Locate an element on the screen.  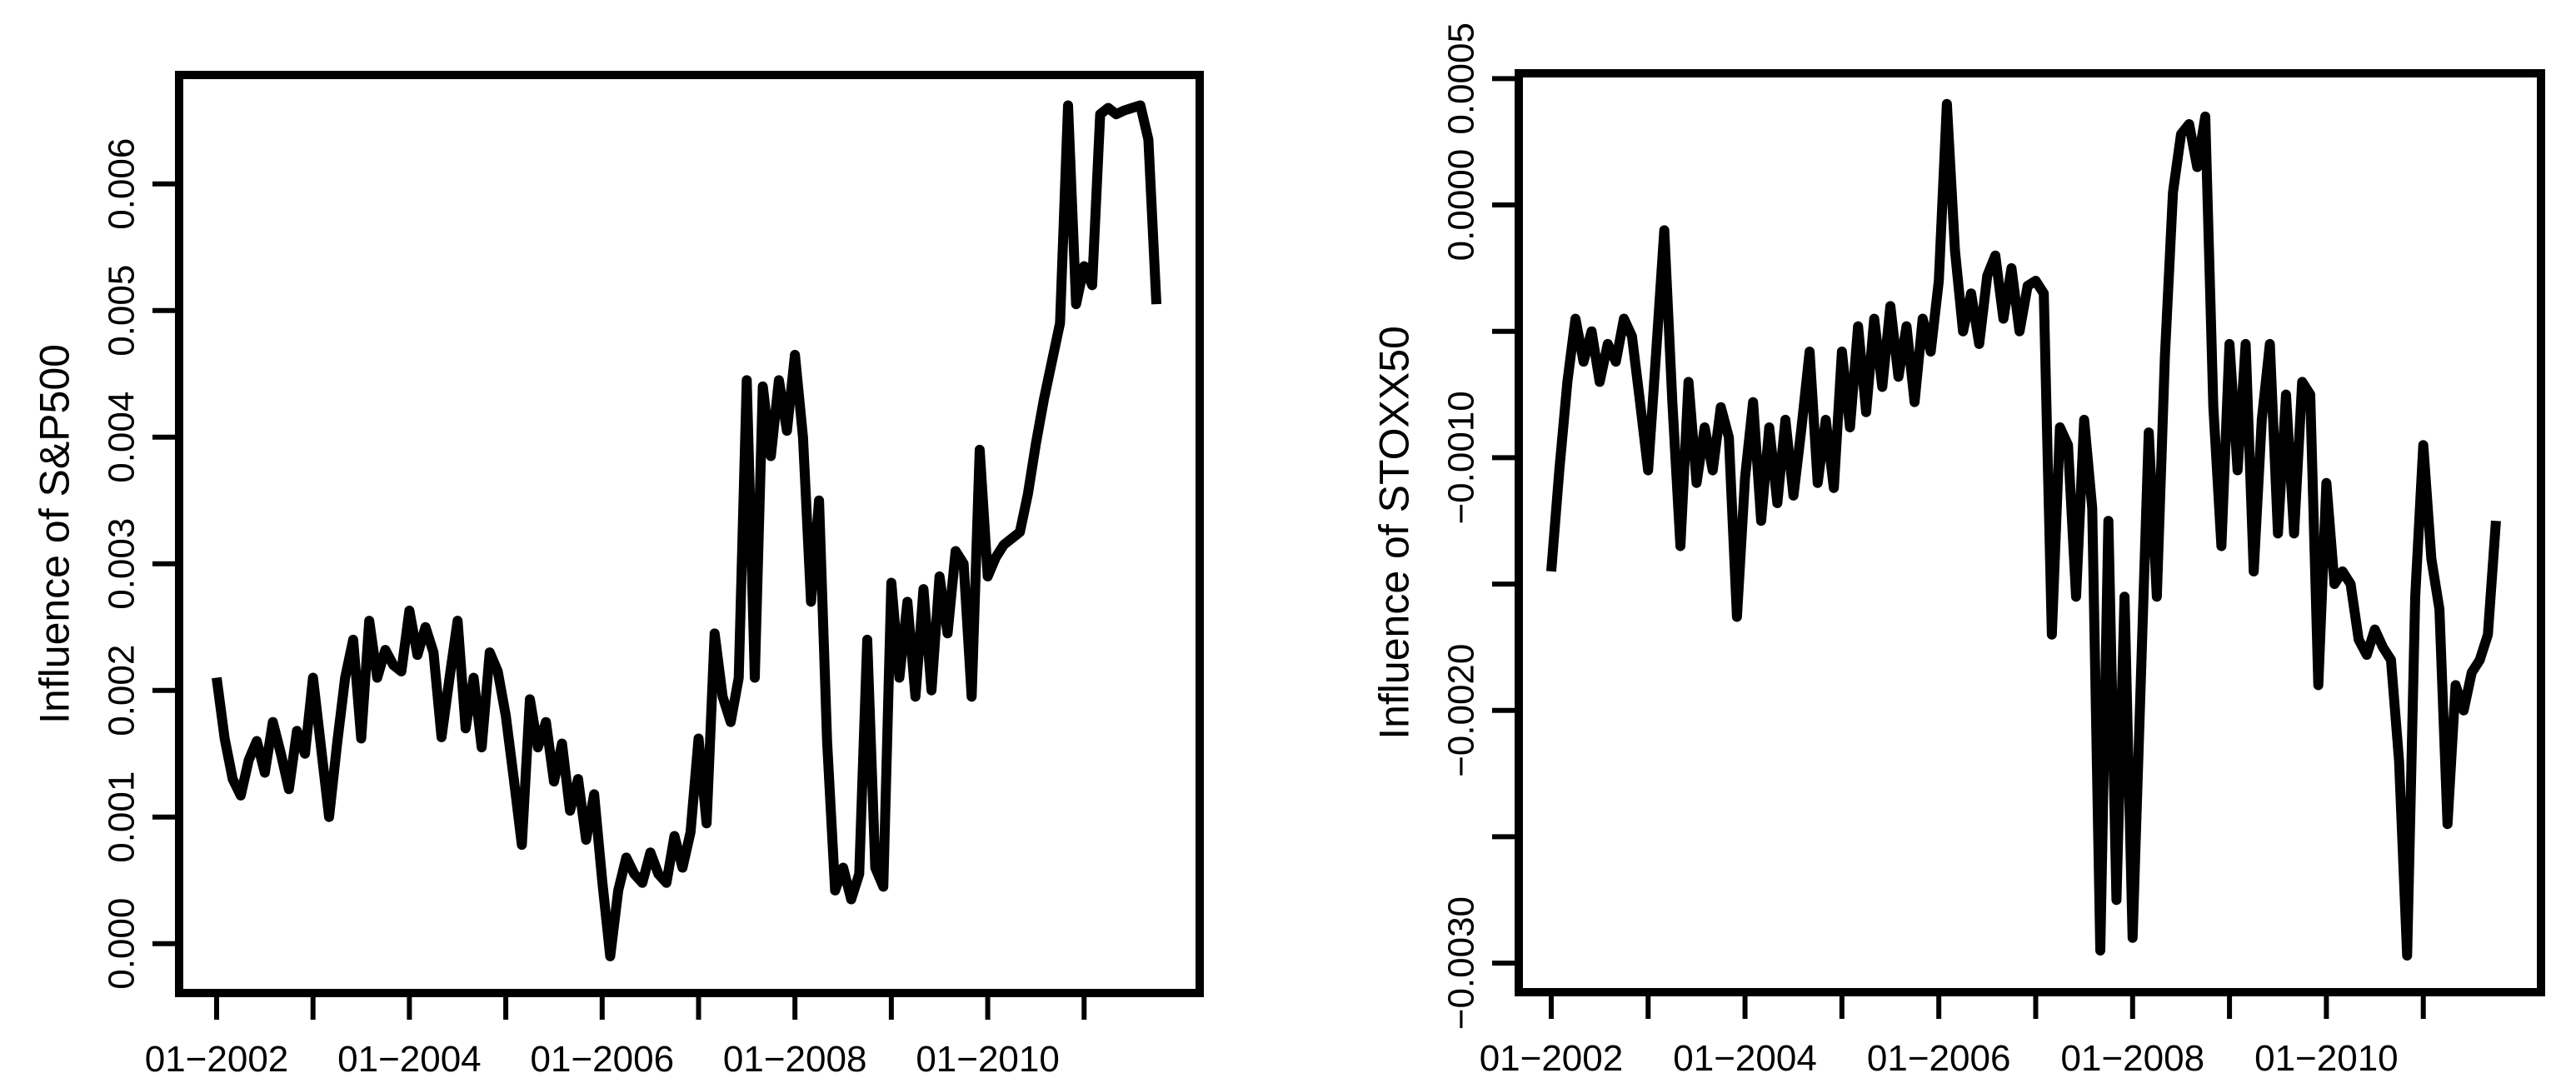
stoxx50-y-axis: −0.0030 −0.0020 −0.0010 0.0000 0.0005 is located at coordinates (1479, 526).